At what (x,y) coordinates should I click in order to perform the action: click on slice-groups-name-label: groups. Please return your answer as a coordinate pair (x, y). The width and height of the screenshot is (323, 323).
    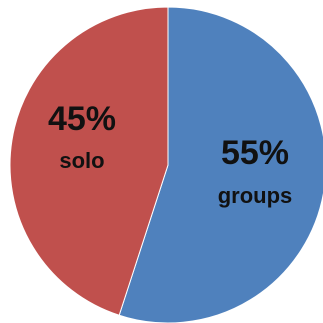
    Looking at the image, I should click on (255, 195).